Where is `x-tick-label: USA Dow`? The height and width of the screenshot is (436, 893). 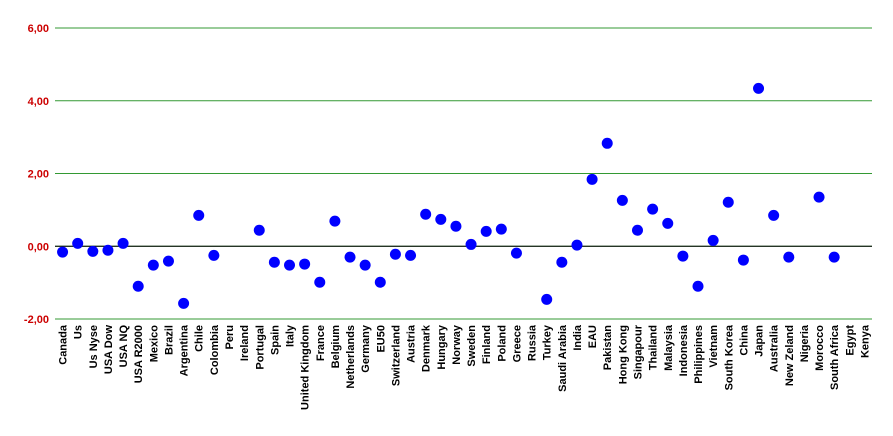
x-tick-label: USA Dow is located at coordinates (109, 350).